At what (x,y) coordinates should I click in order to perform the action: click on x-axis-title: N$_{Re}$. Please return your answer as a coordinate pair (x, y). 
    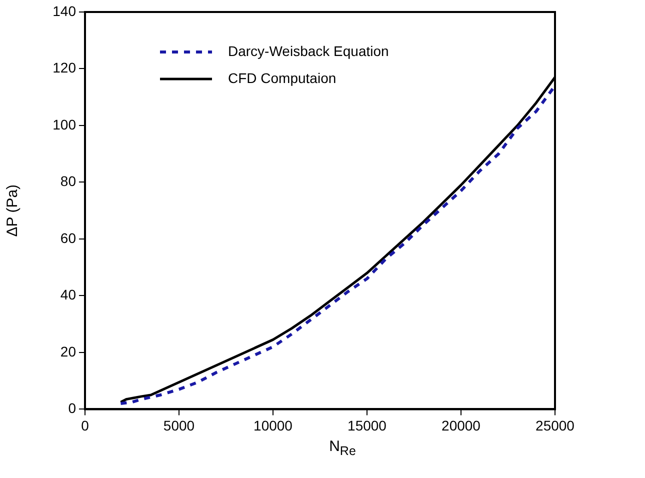
    Looking at the image, I should click on (342, 448).